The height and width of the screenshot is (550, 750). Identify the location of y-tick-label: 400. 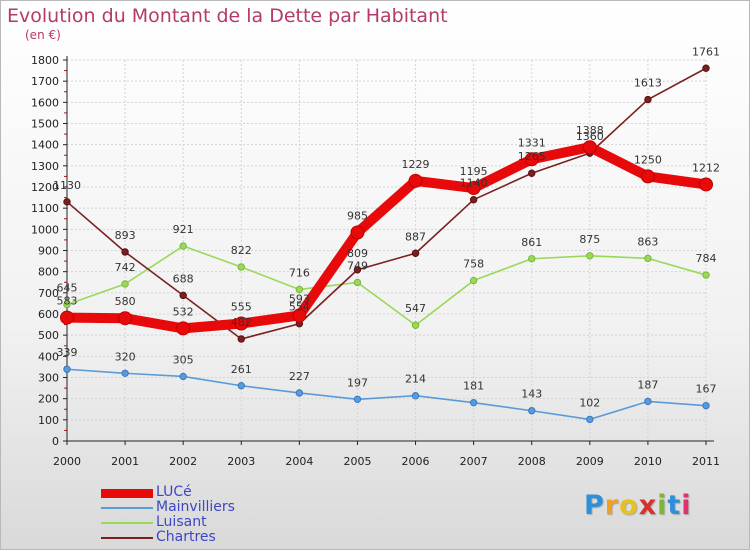
(48, 356).